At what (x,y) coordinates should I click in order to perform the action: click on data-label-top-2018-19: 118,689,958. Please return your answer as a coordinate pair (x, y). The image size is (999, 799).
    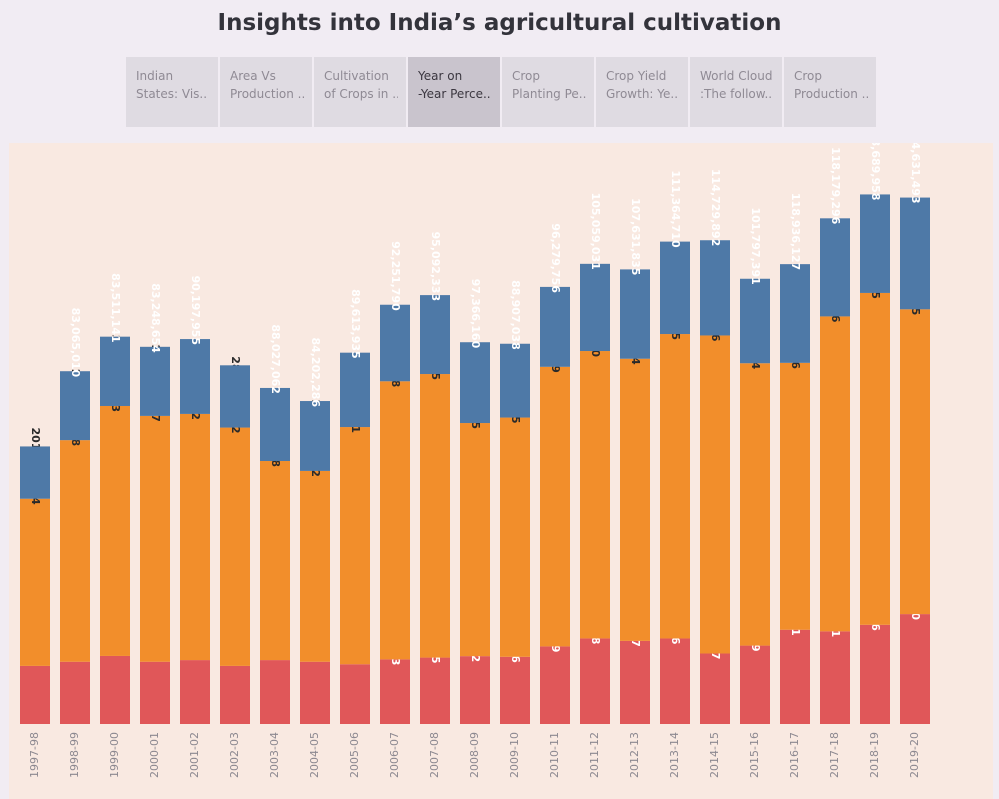
    Looking at the image, I should click on (875, 171).